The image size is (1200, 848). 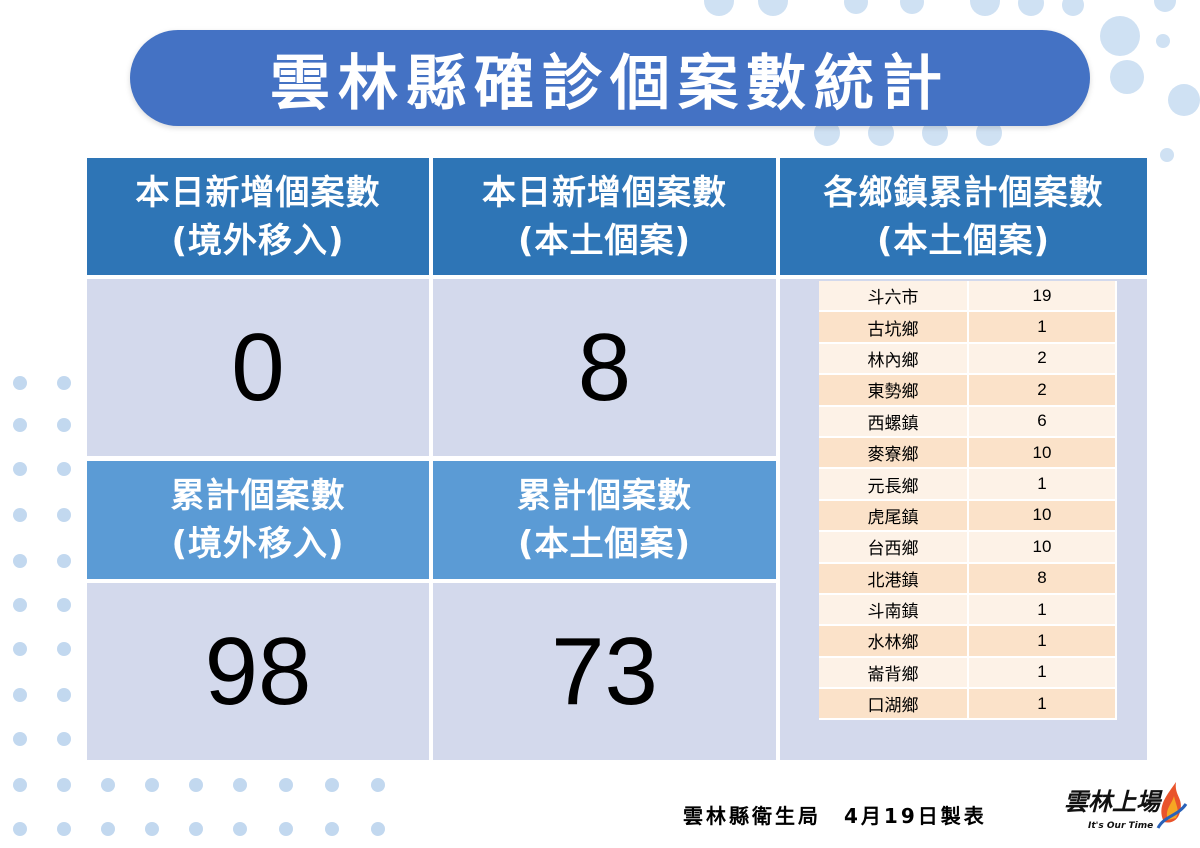 I want to click on table-row: 虎尾鎮 10, so click(x=968, y=516).